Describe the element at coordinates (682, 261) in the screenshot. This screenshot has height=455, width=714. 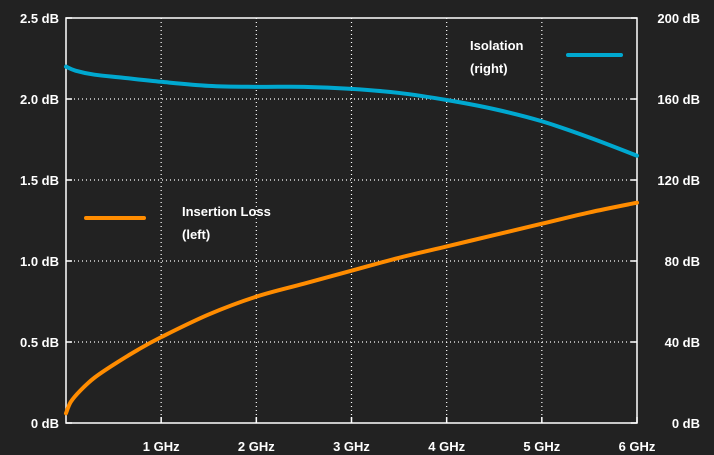
I see `y-right-tick-label: 80 dB` at that location.